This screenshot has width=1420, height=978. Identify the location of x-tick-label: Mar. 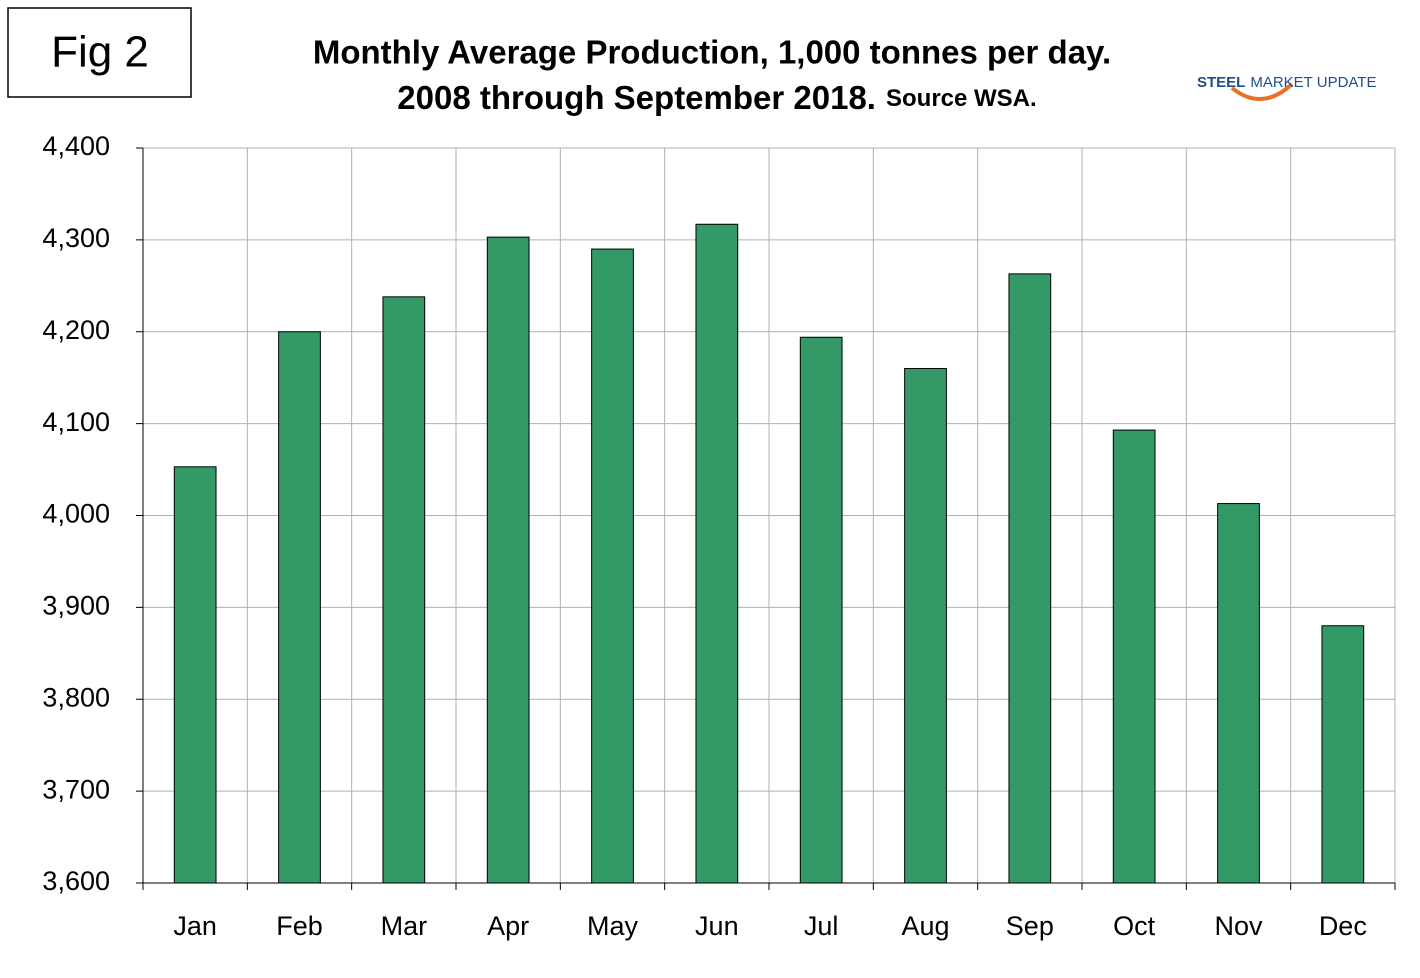
(404, 926).